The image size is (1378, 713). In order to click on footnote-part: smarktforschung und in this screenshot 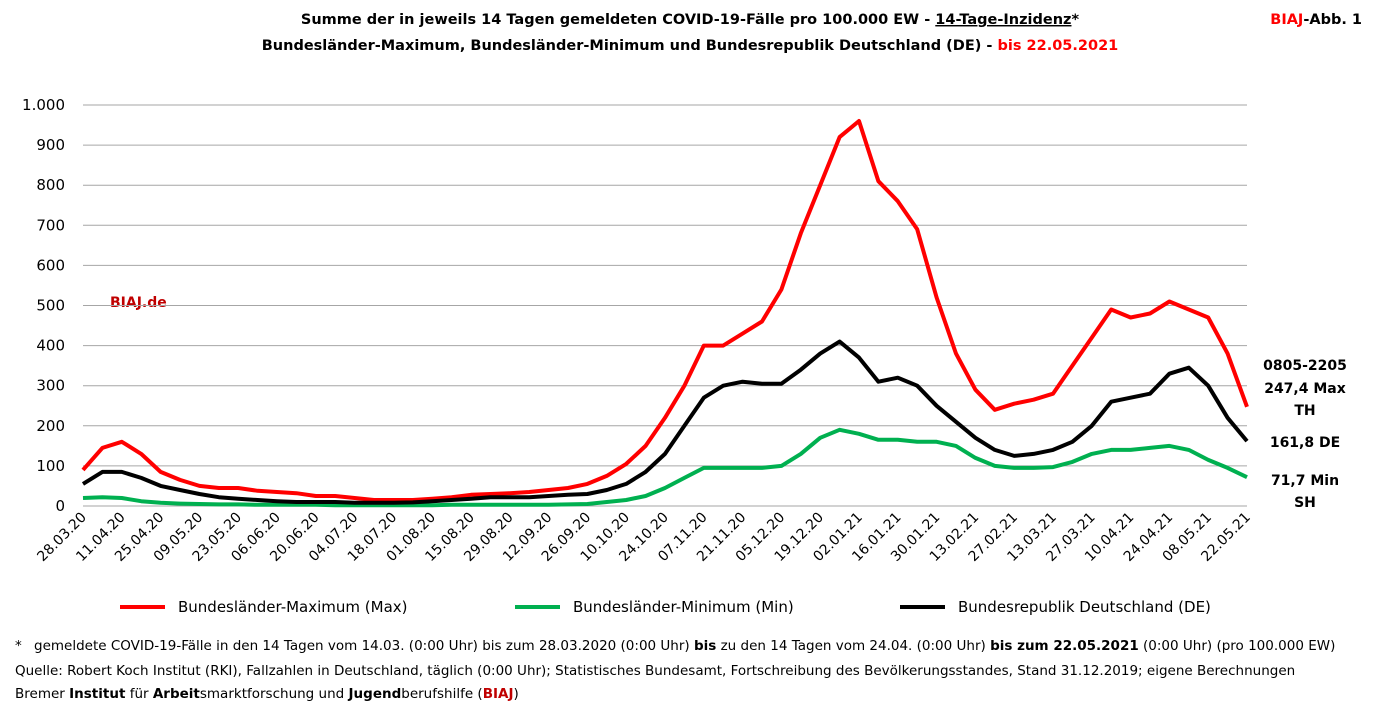, I will do `click(274, 694)`.